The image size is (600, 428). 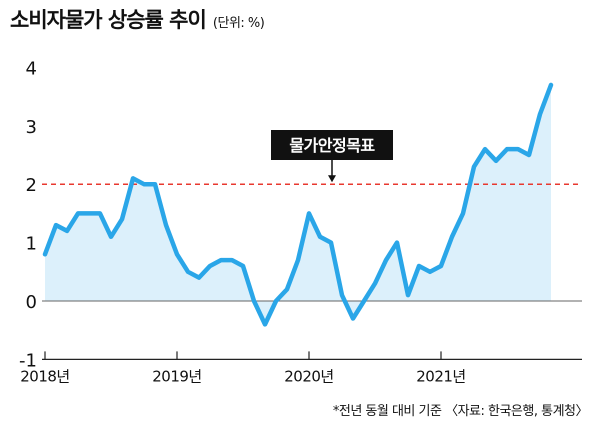 I want to click on chart-title-block: 소비자물가 상승률 추이 (단위: %), so click(x=137, y=19).